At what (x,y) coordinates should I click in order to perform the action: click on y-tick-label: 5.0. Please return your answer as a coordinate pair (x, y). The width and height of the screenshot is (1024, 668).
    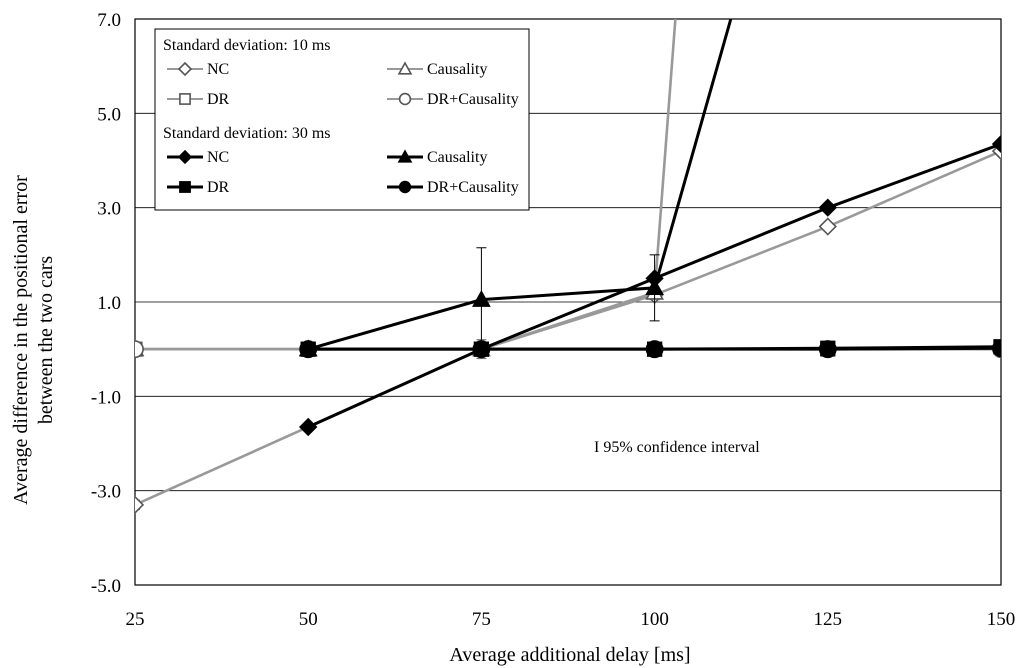
    Looking at the image, I should click on (109, 114).